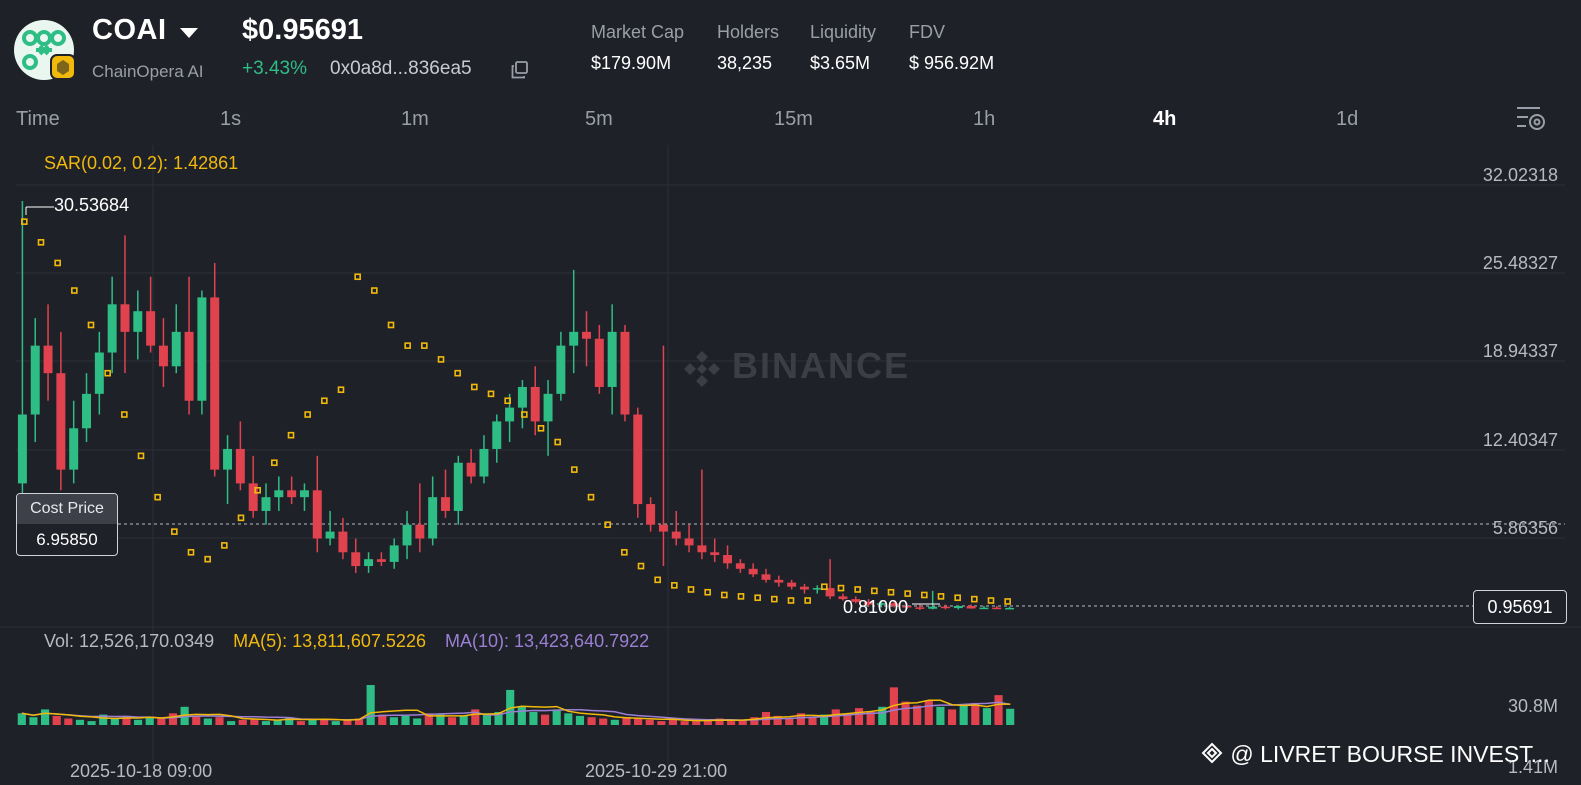 The image size is (1581, 785). Describe the element at coordinates (129, 641) in the screenshot. I see `volume-value: Vol: 12,526,170.0349` at that location.